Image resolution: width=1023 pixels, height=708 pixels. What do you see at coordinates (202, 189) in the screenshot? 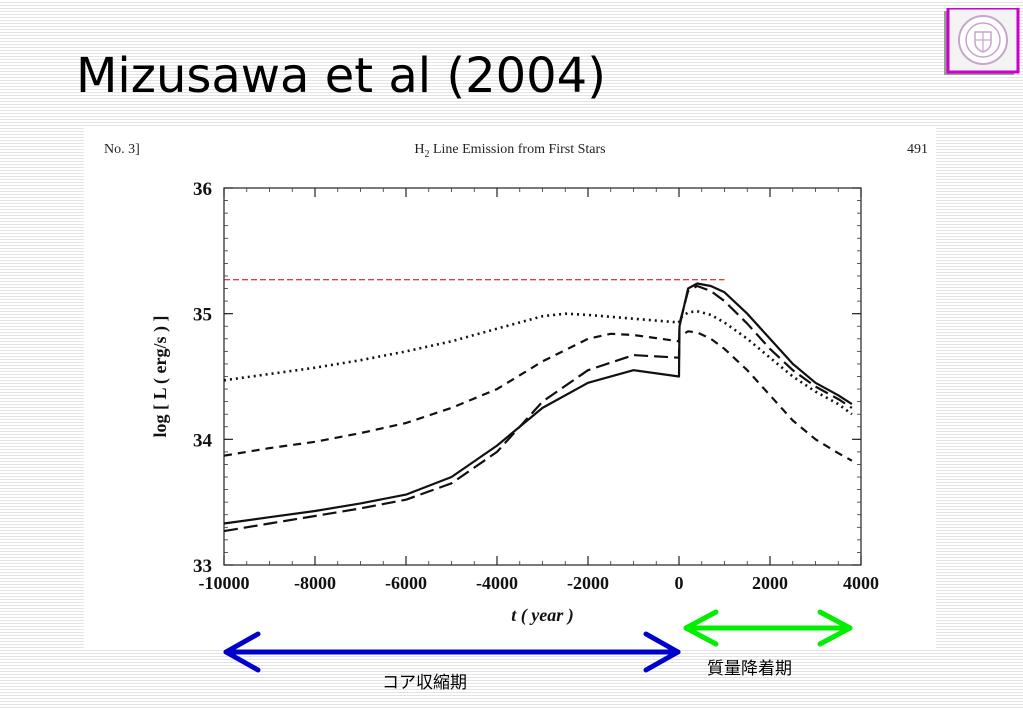
I see `y-tick-label: 36` at bounding box center [202, 189].